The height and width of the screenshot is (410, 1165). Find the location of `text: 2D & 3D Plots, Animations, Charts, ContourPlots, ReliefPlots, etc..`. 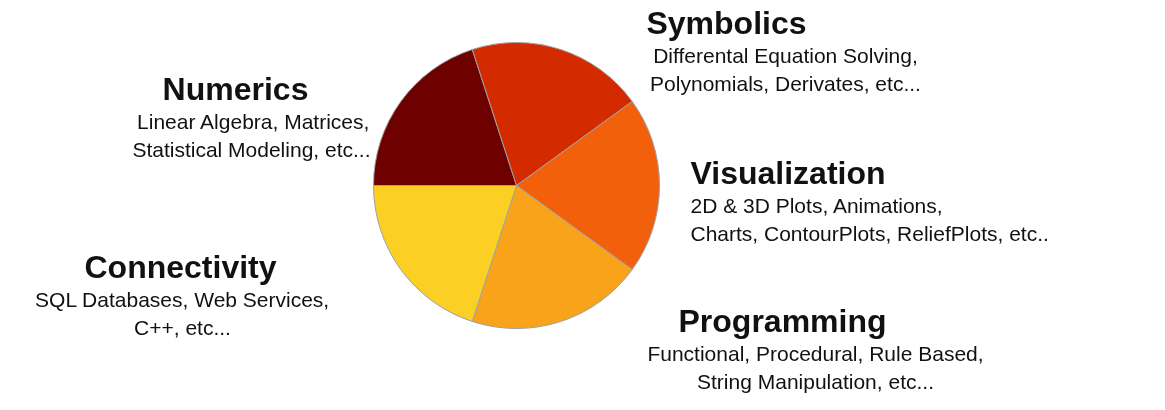

text: 2D & 3D Plots, Animations, Charts, ContourPlots, ReliefPlots, etc.. is located at coordinates (869, 219).